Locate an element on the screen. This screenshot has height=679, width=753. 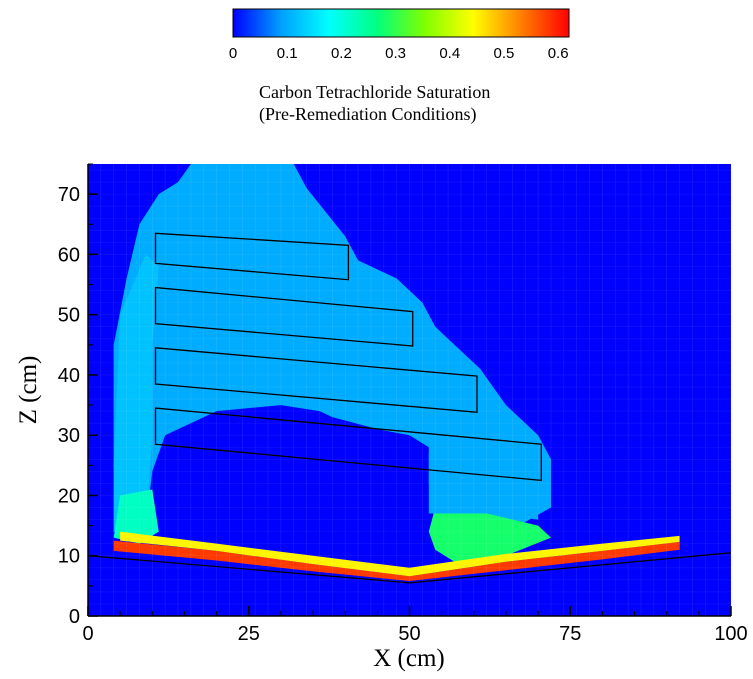
x-axis-label: X (cm) is located at coordinates (409, 658).